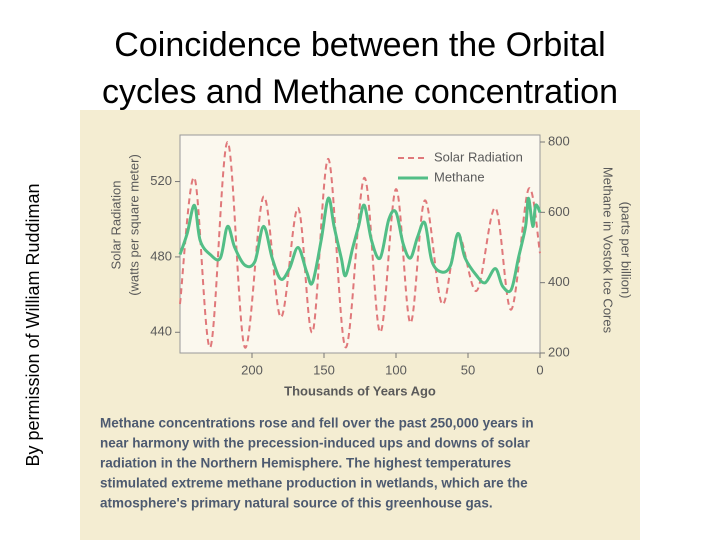 Image resolution: width=720 pixels, height=540 pixels. I want to click on x-tick-label: 150, so click(324, 369).